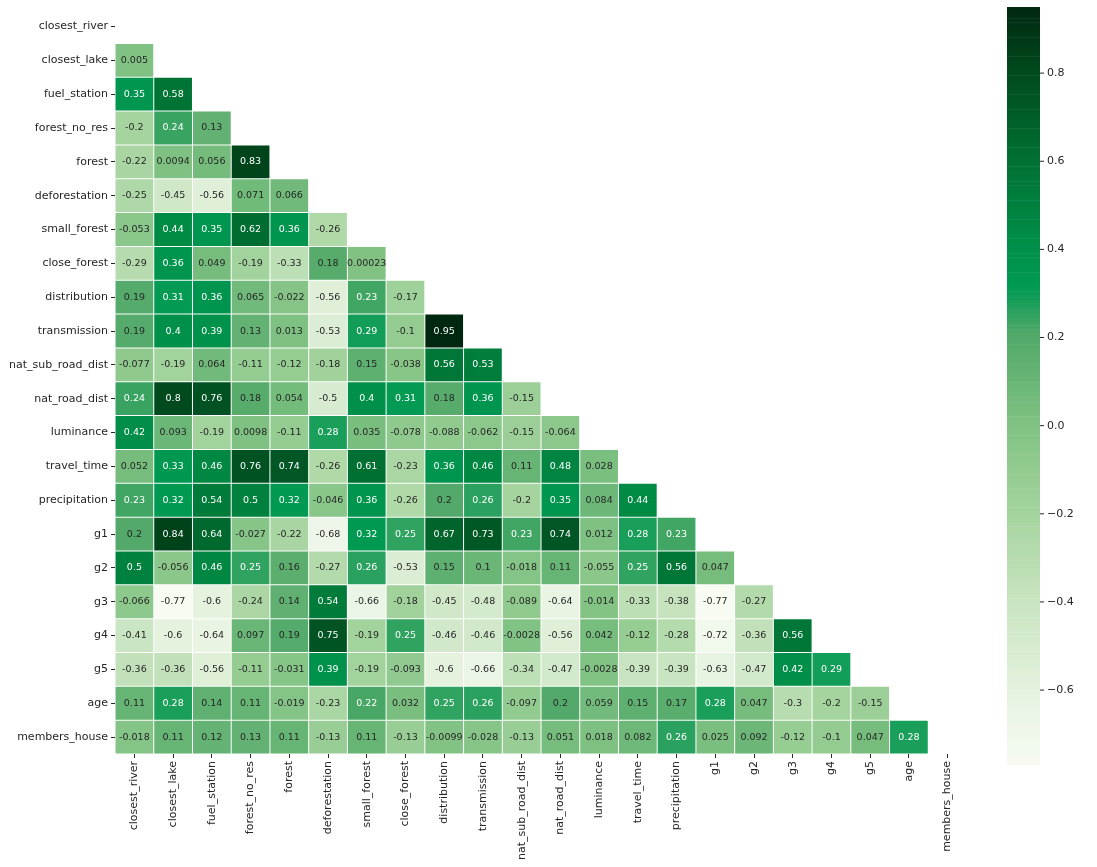  Describe the element at coordinates (444, 635) in the screenshot. I see `data-label: -0.46` at that location.